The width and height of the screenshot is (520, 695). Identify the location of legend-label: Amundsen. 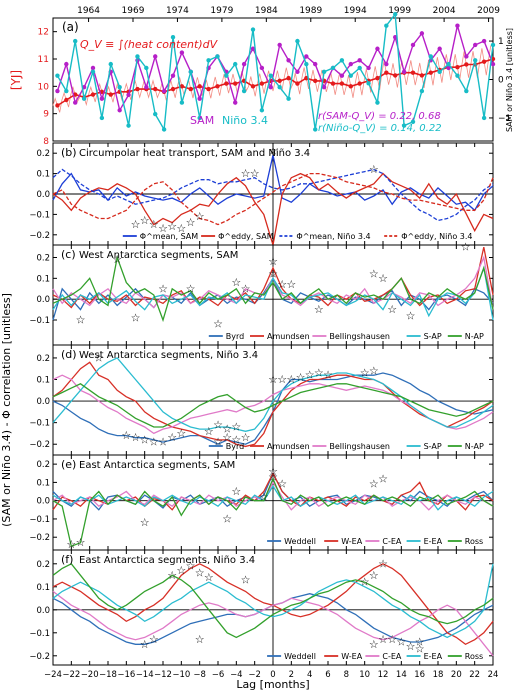
(288, 336).